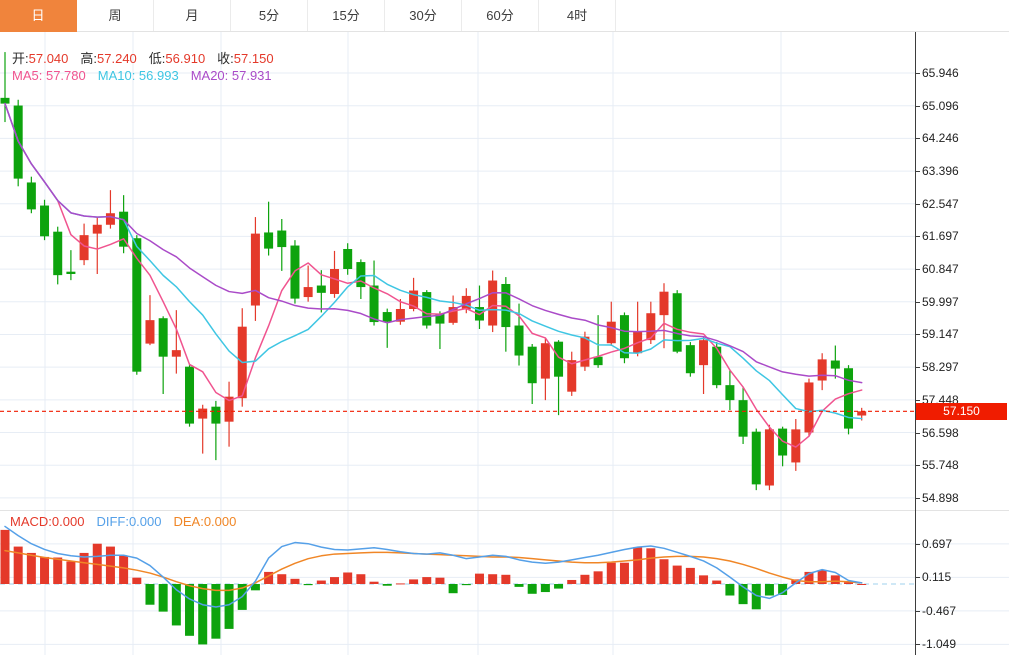 The height and width of the screenshot is (655, 1009). What do you see at coordinates (940, 105) in the screenshot?
I see `price-axis-label: 65.096` at bounding box center [940, 105].